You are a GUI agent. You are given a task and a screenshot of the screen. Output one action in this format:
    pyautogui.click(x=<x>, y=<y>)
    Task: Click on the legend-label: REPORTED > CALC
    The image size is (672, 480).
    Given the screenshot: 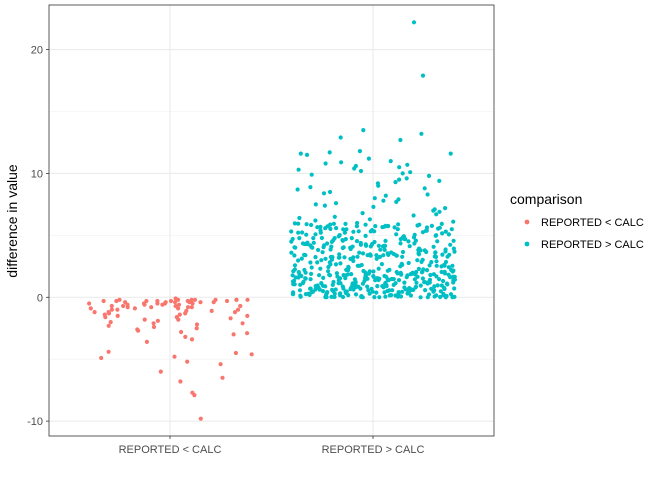 What is the action you would take?
    pyautogui.click(x=592, y=245)
    